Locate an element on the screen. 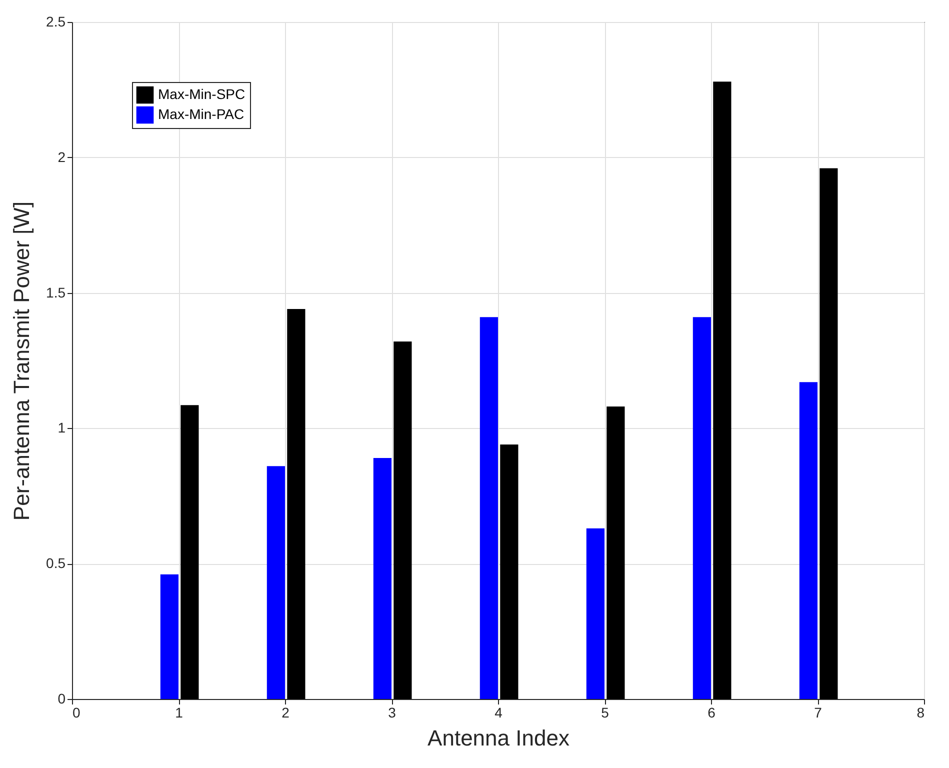  y-tick-label: 0 is located at coordinates (62, 698).